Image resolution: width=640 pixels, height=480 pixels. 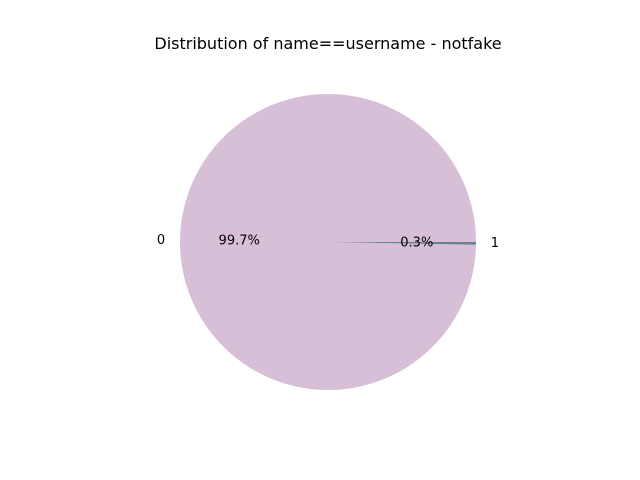 What do you see at coordinates (161, 240) in the screenshot?
I see `category-label-0: 0` at bounding box center [161, 240].